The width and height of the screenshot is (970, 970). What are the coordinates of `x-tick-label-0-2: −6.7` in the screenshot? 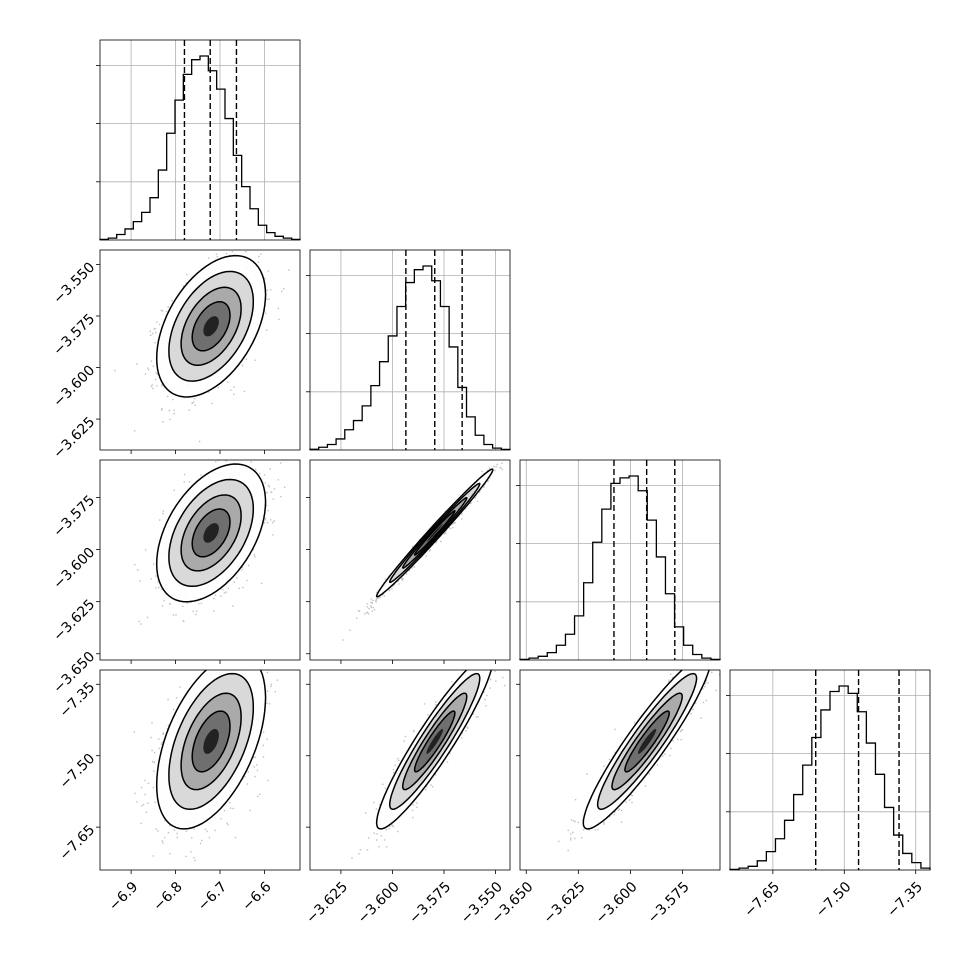 It's located at (212, 896).